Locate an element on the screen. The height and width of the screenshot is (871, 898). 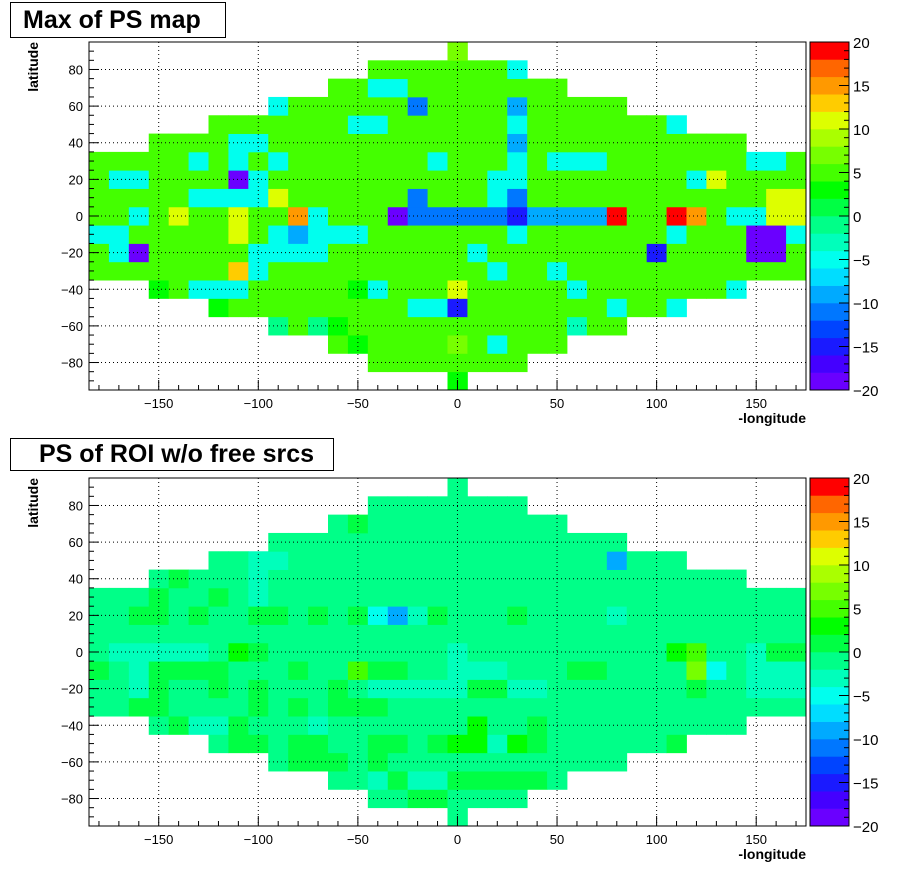
colorbar: −20 −15 −10 −5 0 5 10 15 20 is located at coordinates (843, 217).